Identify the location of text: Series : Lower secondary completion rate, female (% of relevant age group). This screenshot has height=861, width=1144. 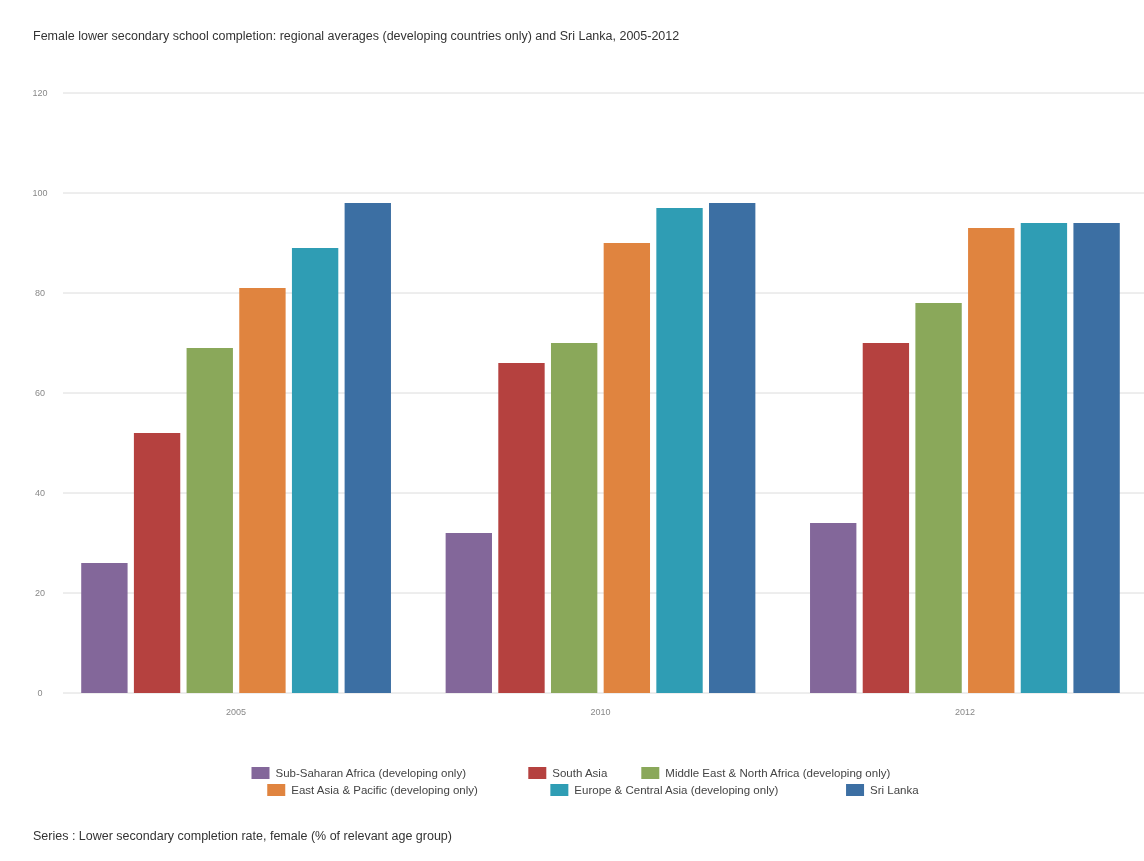
(242, 836).